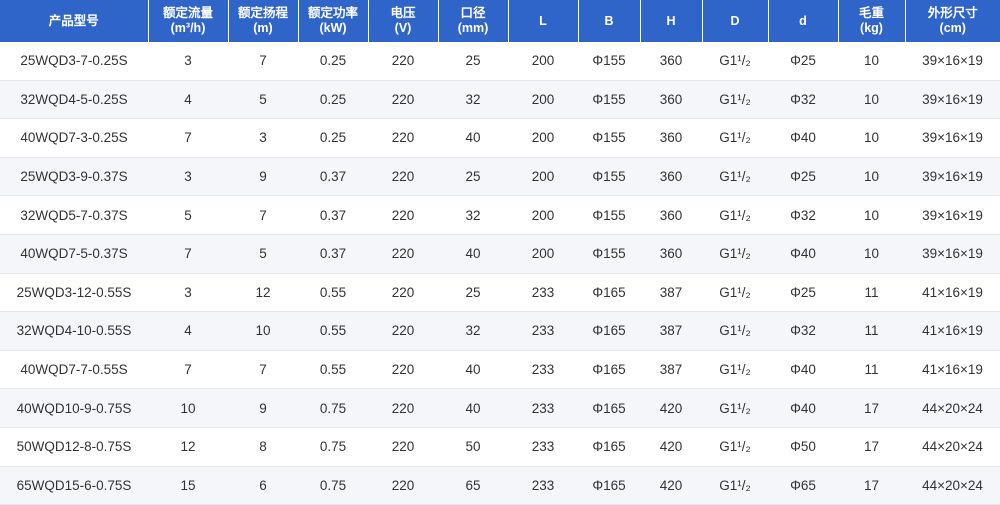  What do you see at coordinates (872, 28) in the screenshot?
I see `header-unit: (kg)` at bounding box center [872, 28].